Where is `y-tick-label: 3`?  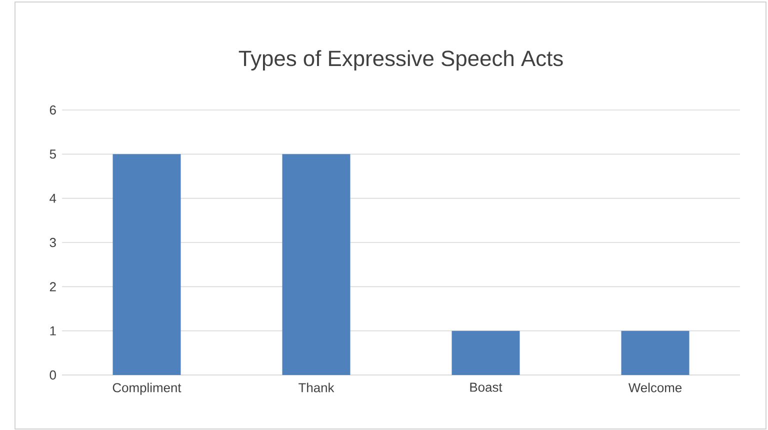
y-tick-label: 3 is located at coordinates (53, 243).